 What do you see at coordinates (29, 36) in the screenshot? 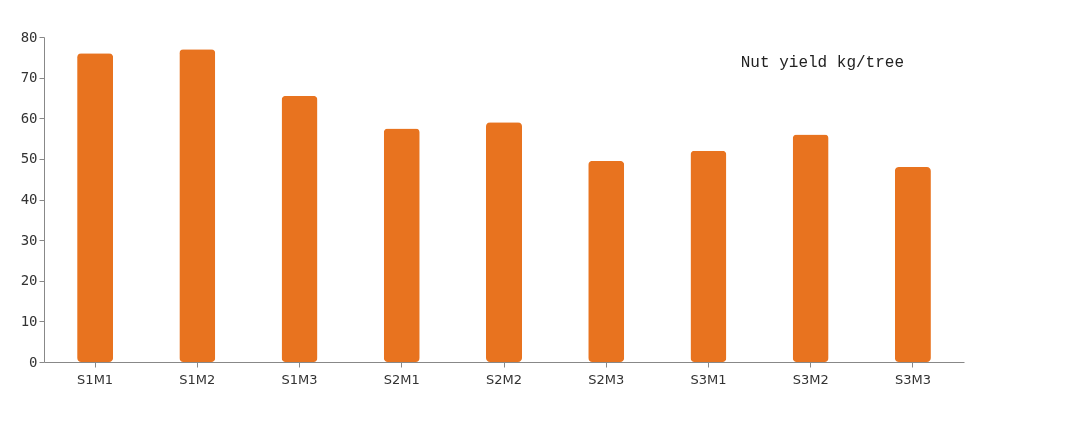
I see `y-tick-label: 80` at bounding box center [29, 36].